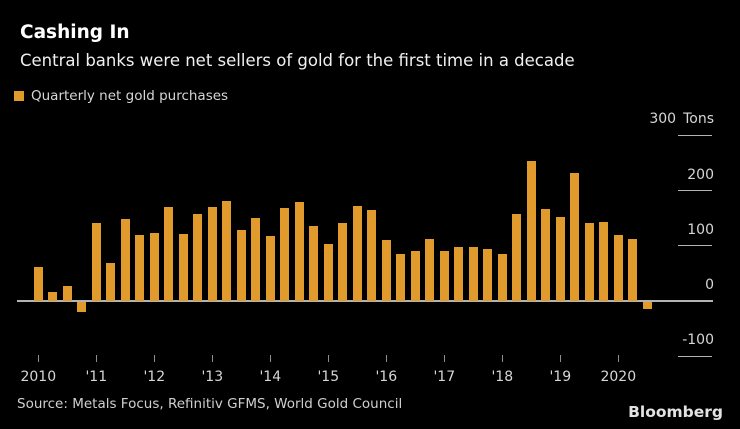 The height and width of the screenshot is (429, 740). Describe the element at coordinates (633, 269) in the screenshot. I see `bar-2020-q2` at that location.